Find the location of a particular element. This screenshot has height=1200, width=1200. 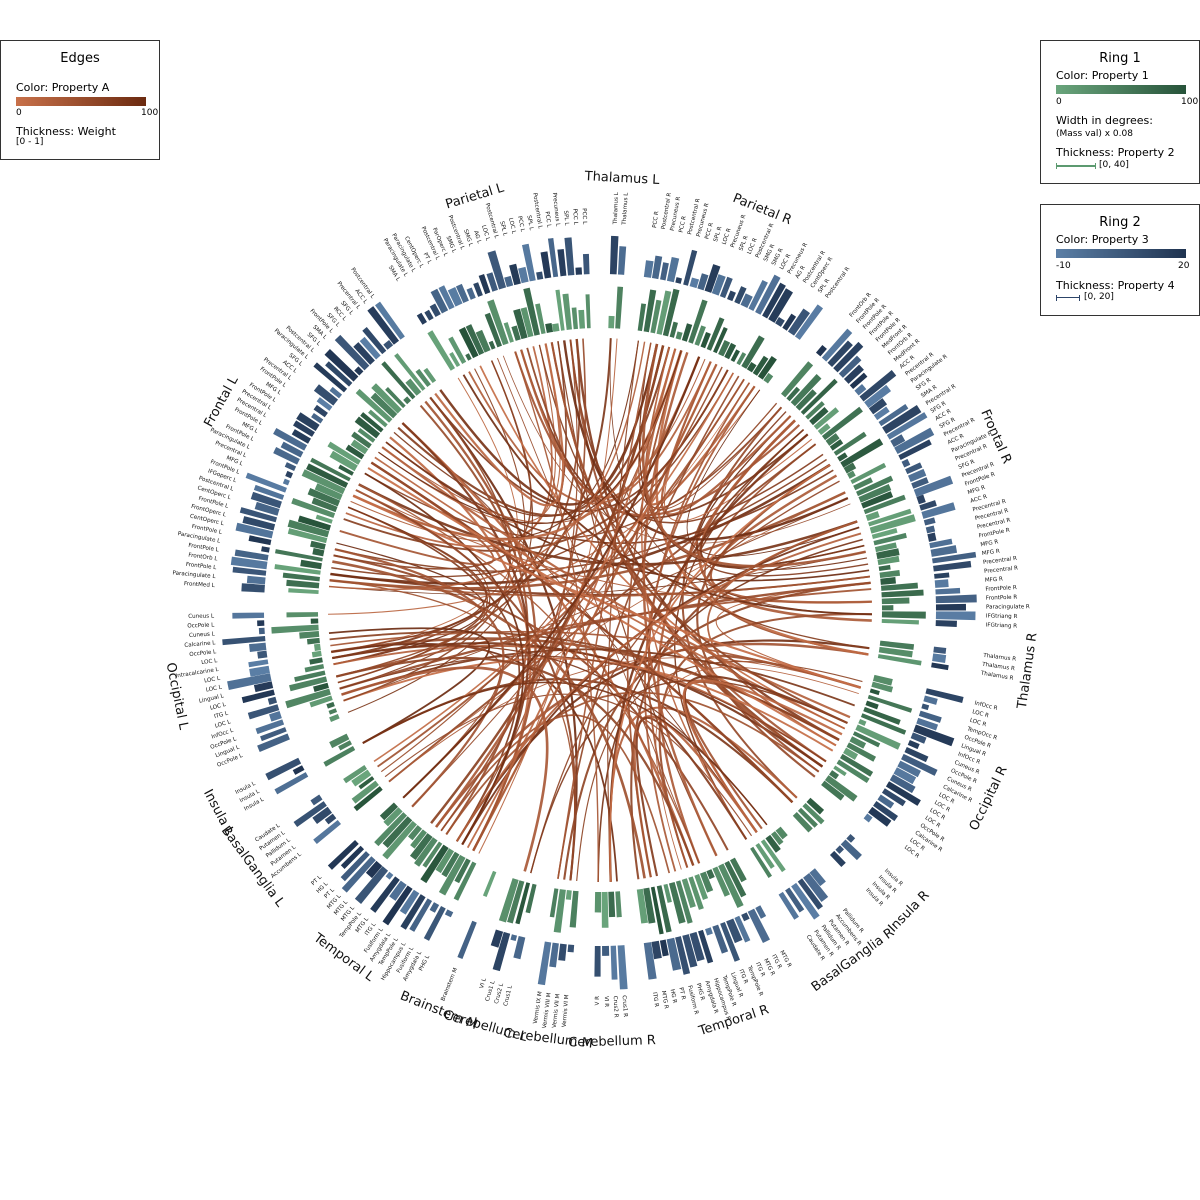

node-label: Postcentral L is located at coordinates (537, 212).